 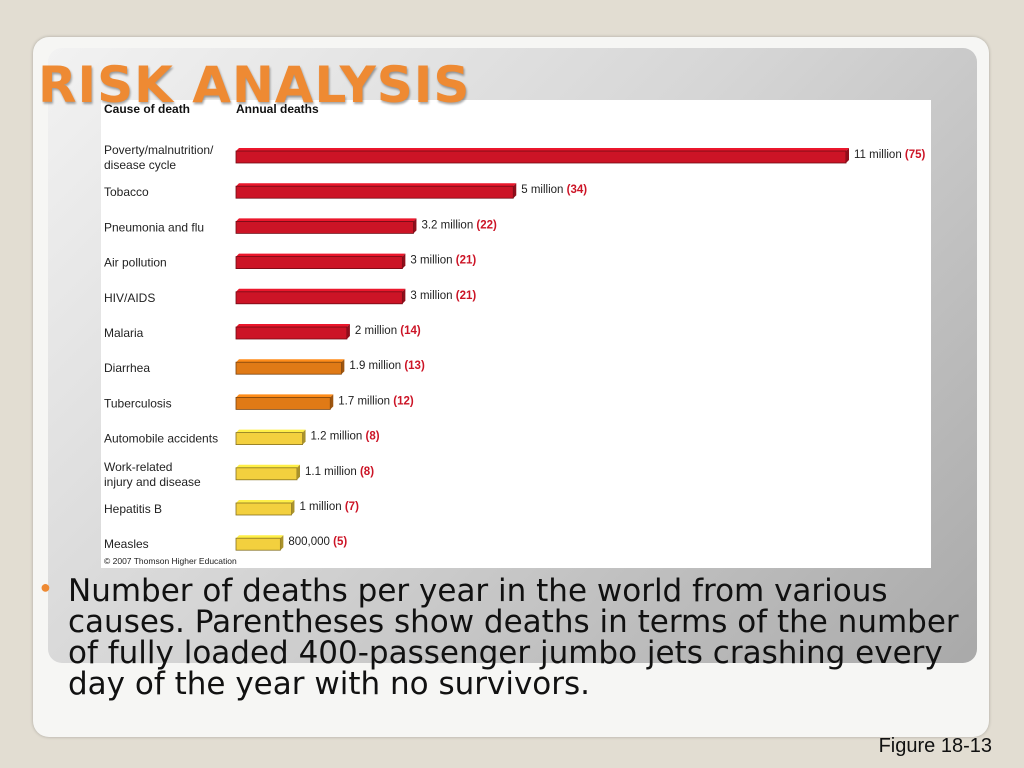 I want to click on value-label: 11 million (75), so click(x=890, y=155).